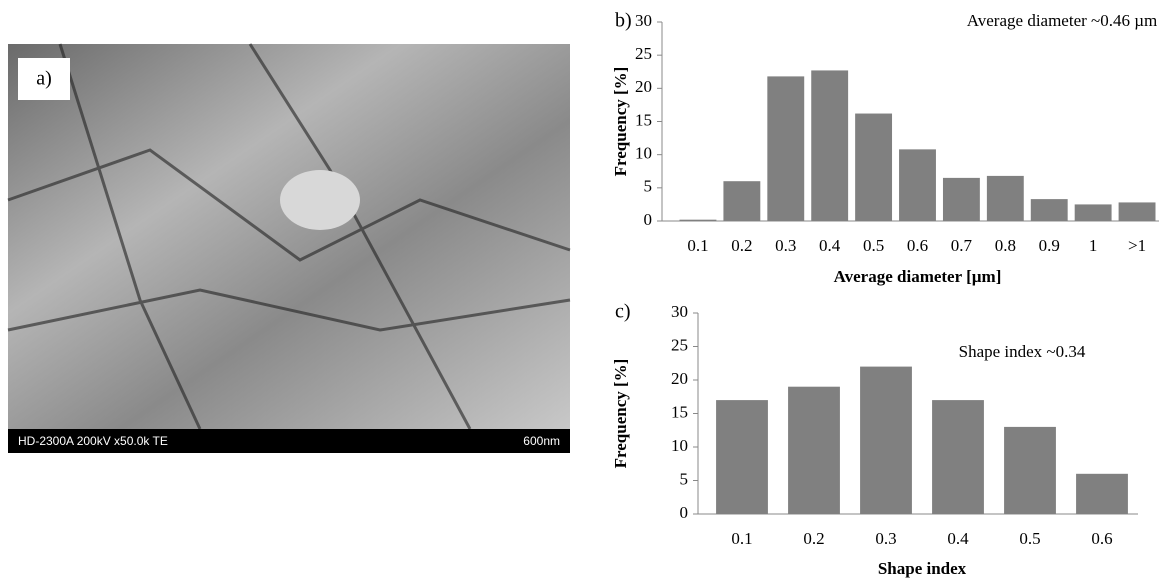  What do you see at coordinates (541, 441) in the screenshot?
I see `scale-label: 600nm` at bounding box center [541, 441].